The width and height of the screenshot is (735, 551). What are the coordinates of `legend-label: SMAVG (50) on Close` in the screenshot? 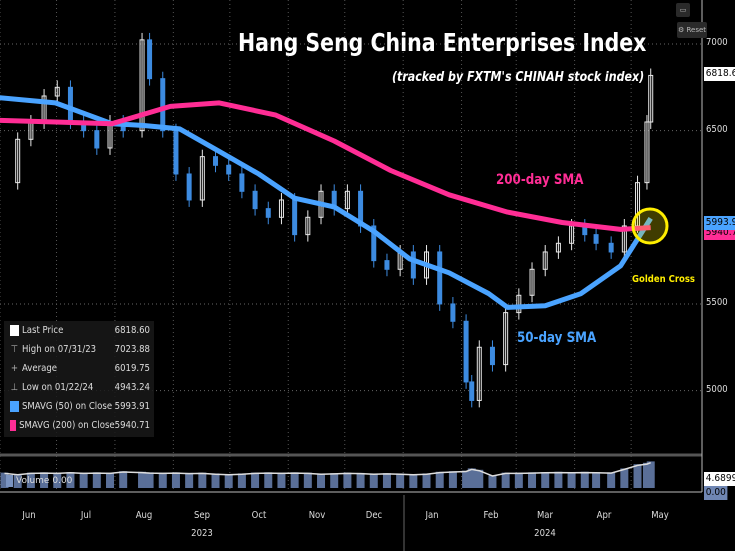 It's located at (67, 406).